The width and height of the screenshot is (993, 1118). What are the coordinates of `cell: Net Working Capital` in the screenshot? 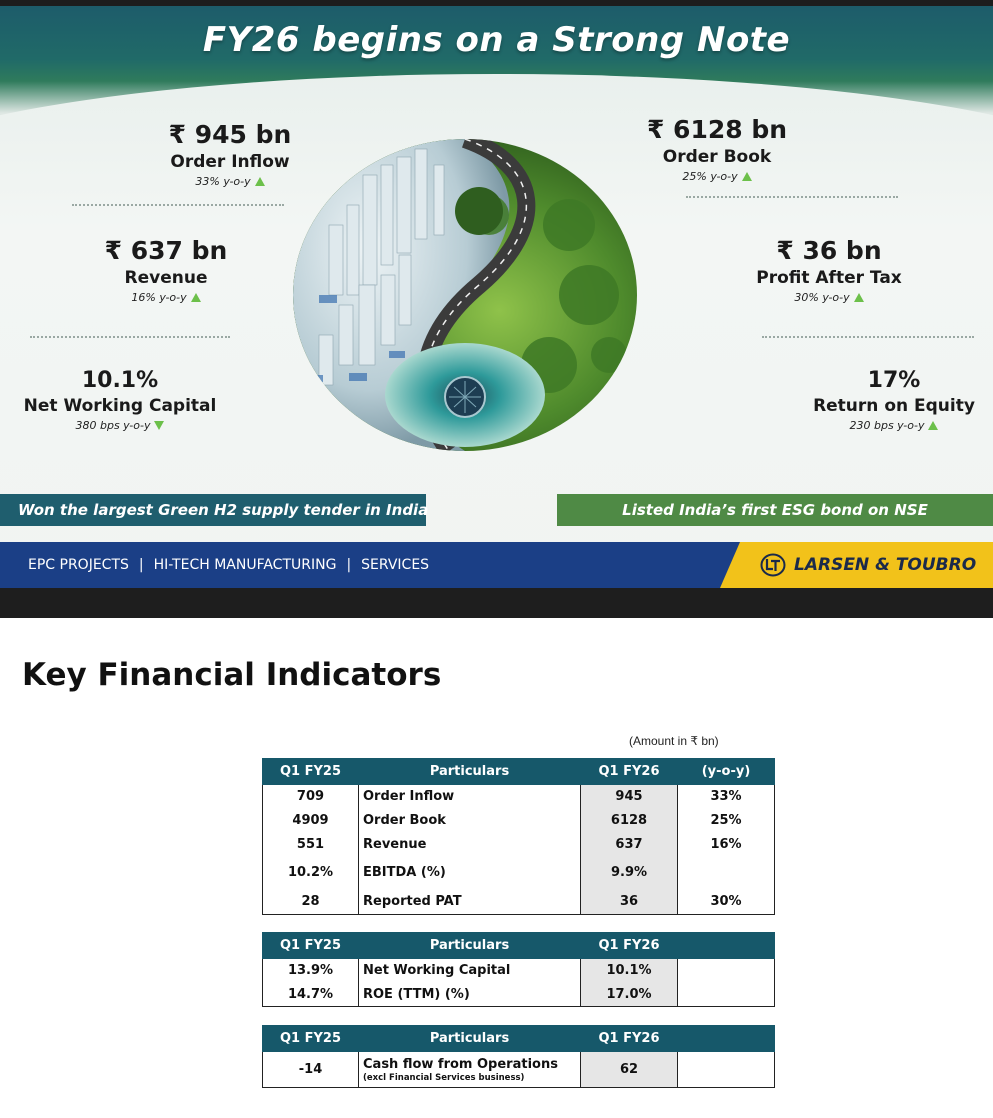 It's located at (469, 970).